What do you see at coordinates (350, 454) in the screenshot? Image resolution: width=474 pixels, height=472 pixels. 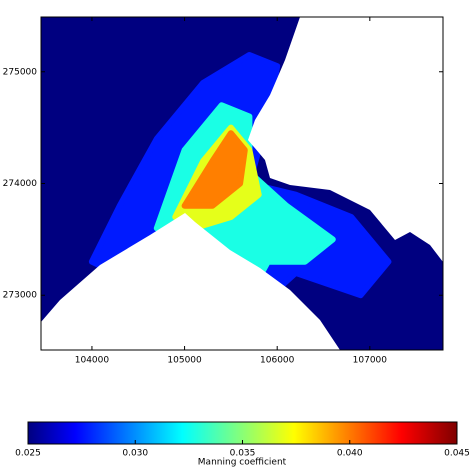 I see `colorbar-tick-label: 0.040` at bounding box center [350, 454].